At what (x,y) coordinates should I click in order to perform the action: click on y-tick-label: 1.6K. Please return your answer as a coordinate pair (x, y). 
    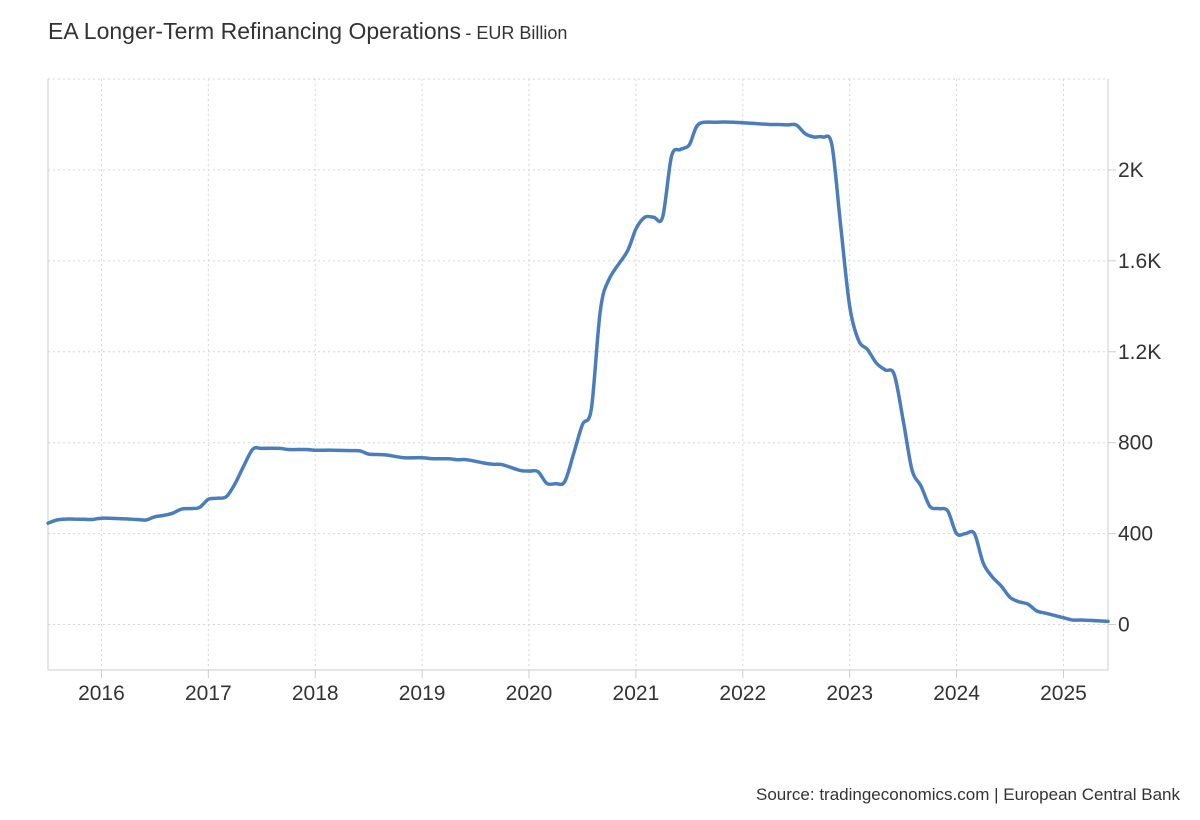
    Looking at the image, I should click on (1139, 261).